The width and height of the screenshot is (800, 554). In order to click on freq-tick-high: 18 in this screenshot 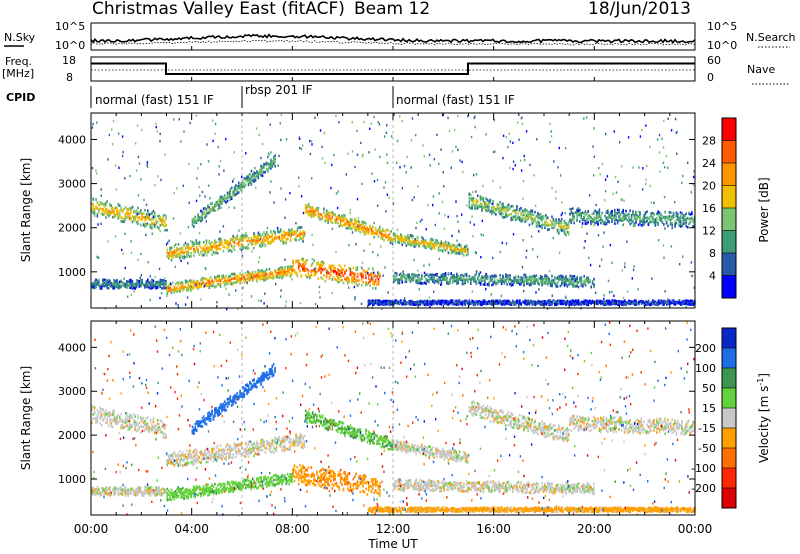, I will do `click(69, 60)`.